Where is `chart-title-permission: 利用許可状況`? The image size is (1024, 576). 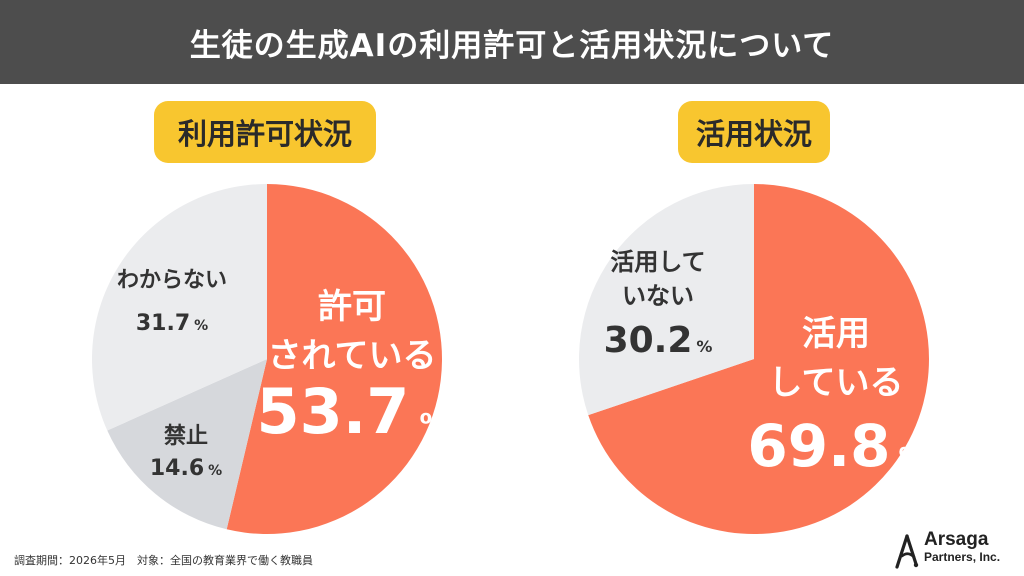
chart-title-permission: 利用許可状況 is located at coordinates (265, 132).